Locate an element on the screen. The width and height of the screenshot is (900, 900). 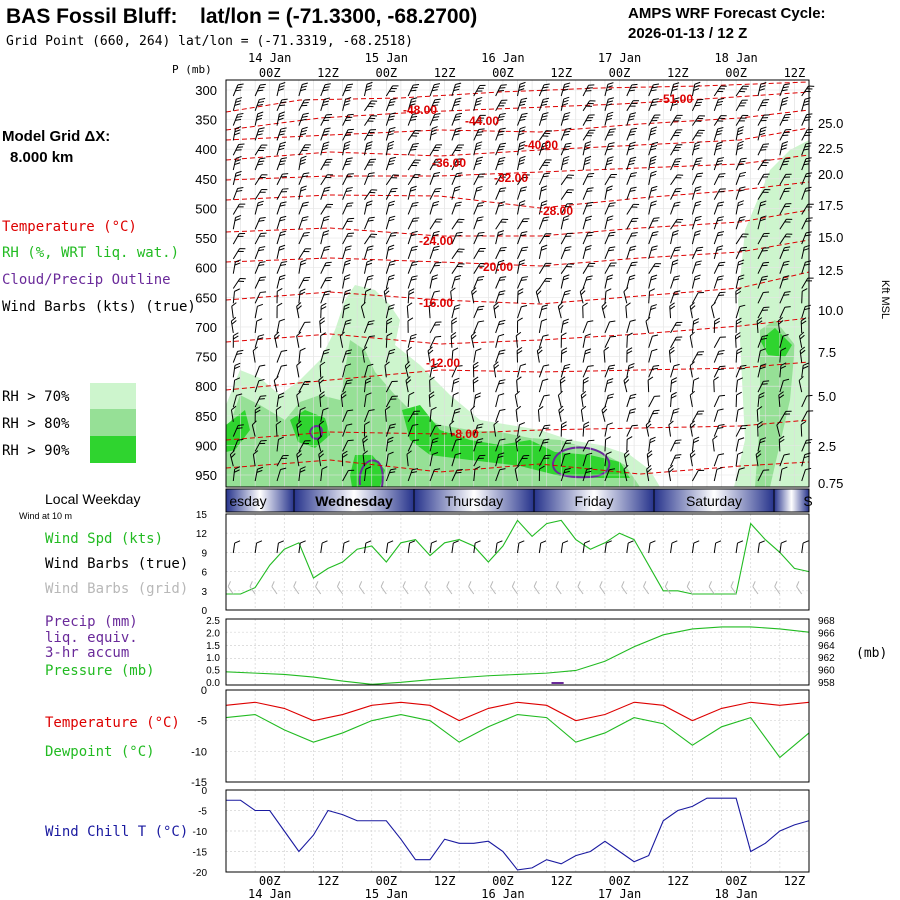
pressure-ytick: 958 is located at coordinates (826, 683).